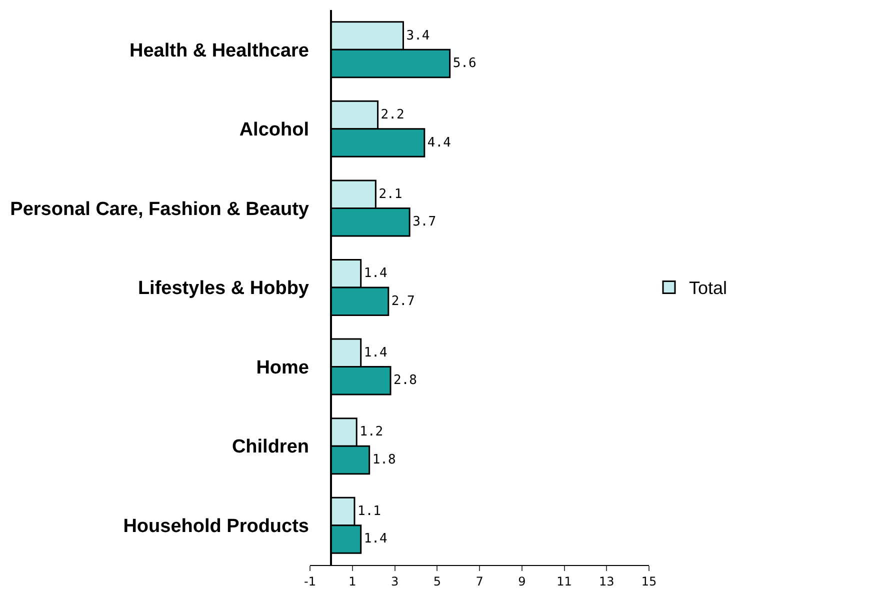 The width and height of the screenshot is (879, 605). Describe the element at coordinates (219, 51) in the screenshot. I see `y-tick-label: Health & Healthcare` at that location.